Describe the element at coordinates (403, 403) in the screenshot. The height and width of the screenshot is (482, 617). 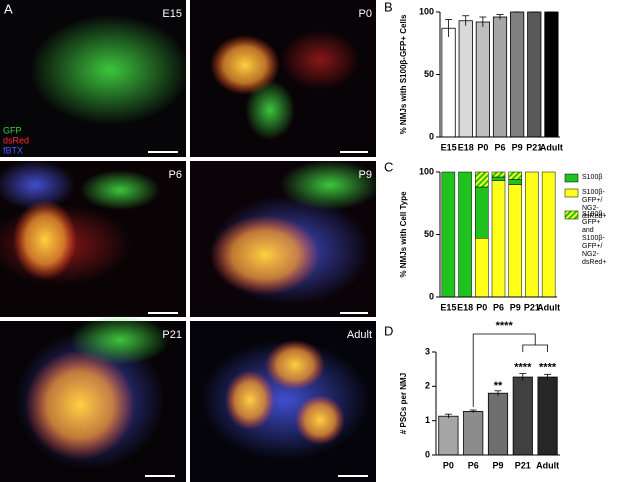
I see `y-axis-label: # PSCs per NMJ` at that location.